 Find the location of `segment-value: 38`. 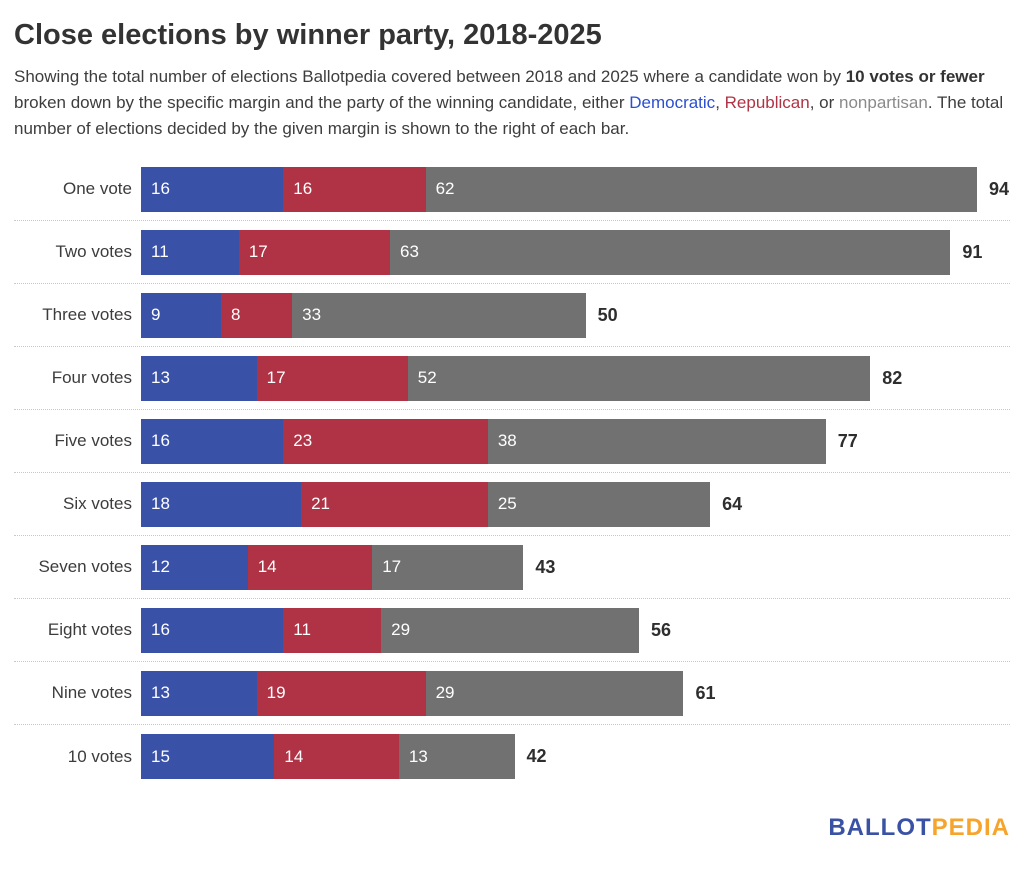

segment-value: 38 is located at coordinates (507, 440).